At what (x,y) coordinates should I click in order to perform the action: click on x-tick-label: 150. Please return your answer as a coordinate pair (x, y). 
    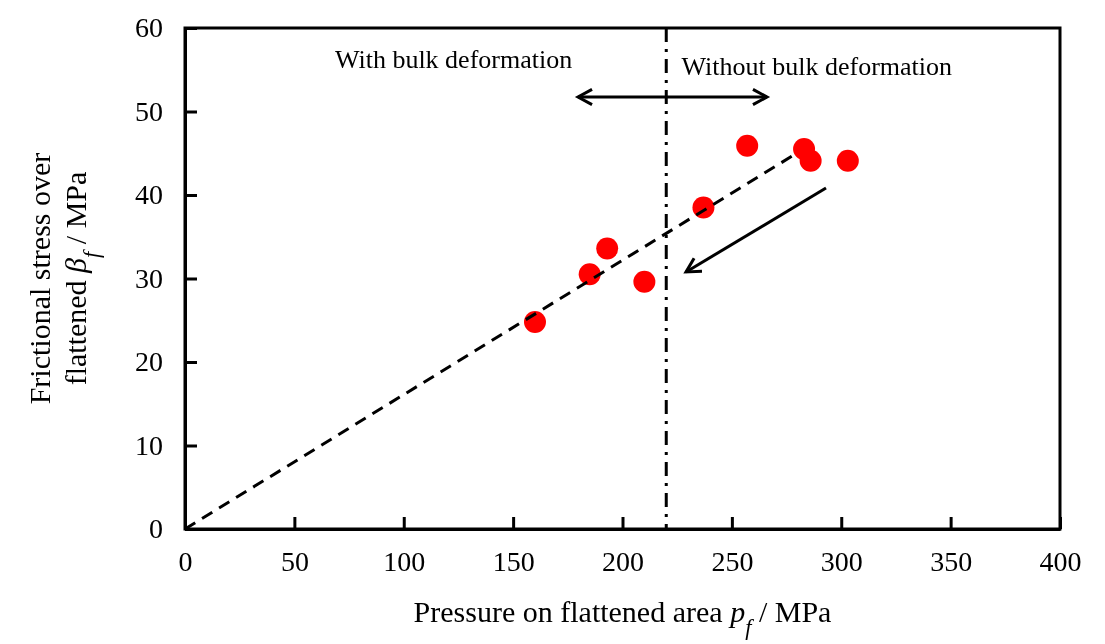
    Looking at the image, I should click on (513, 561).